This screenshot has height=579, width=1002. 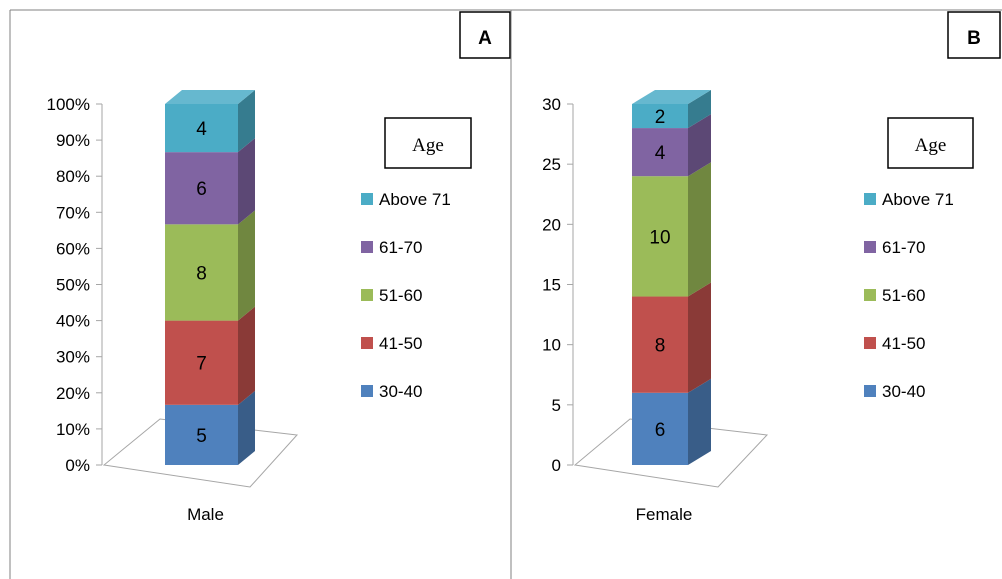 I want to click on bar-segment: 5, so click(x=210, y=427).